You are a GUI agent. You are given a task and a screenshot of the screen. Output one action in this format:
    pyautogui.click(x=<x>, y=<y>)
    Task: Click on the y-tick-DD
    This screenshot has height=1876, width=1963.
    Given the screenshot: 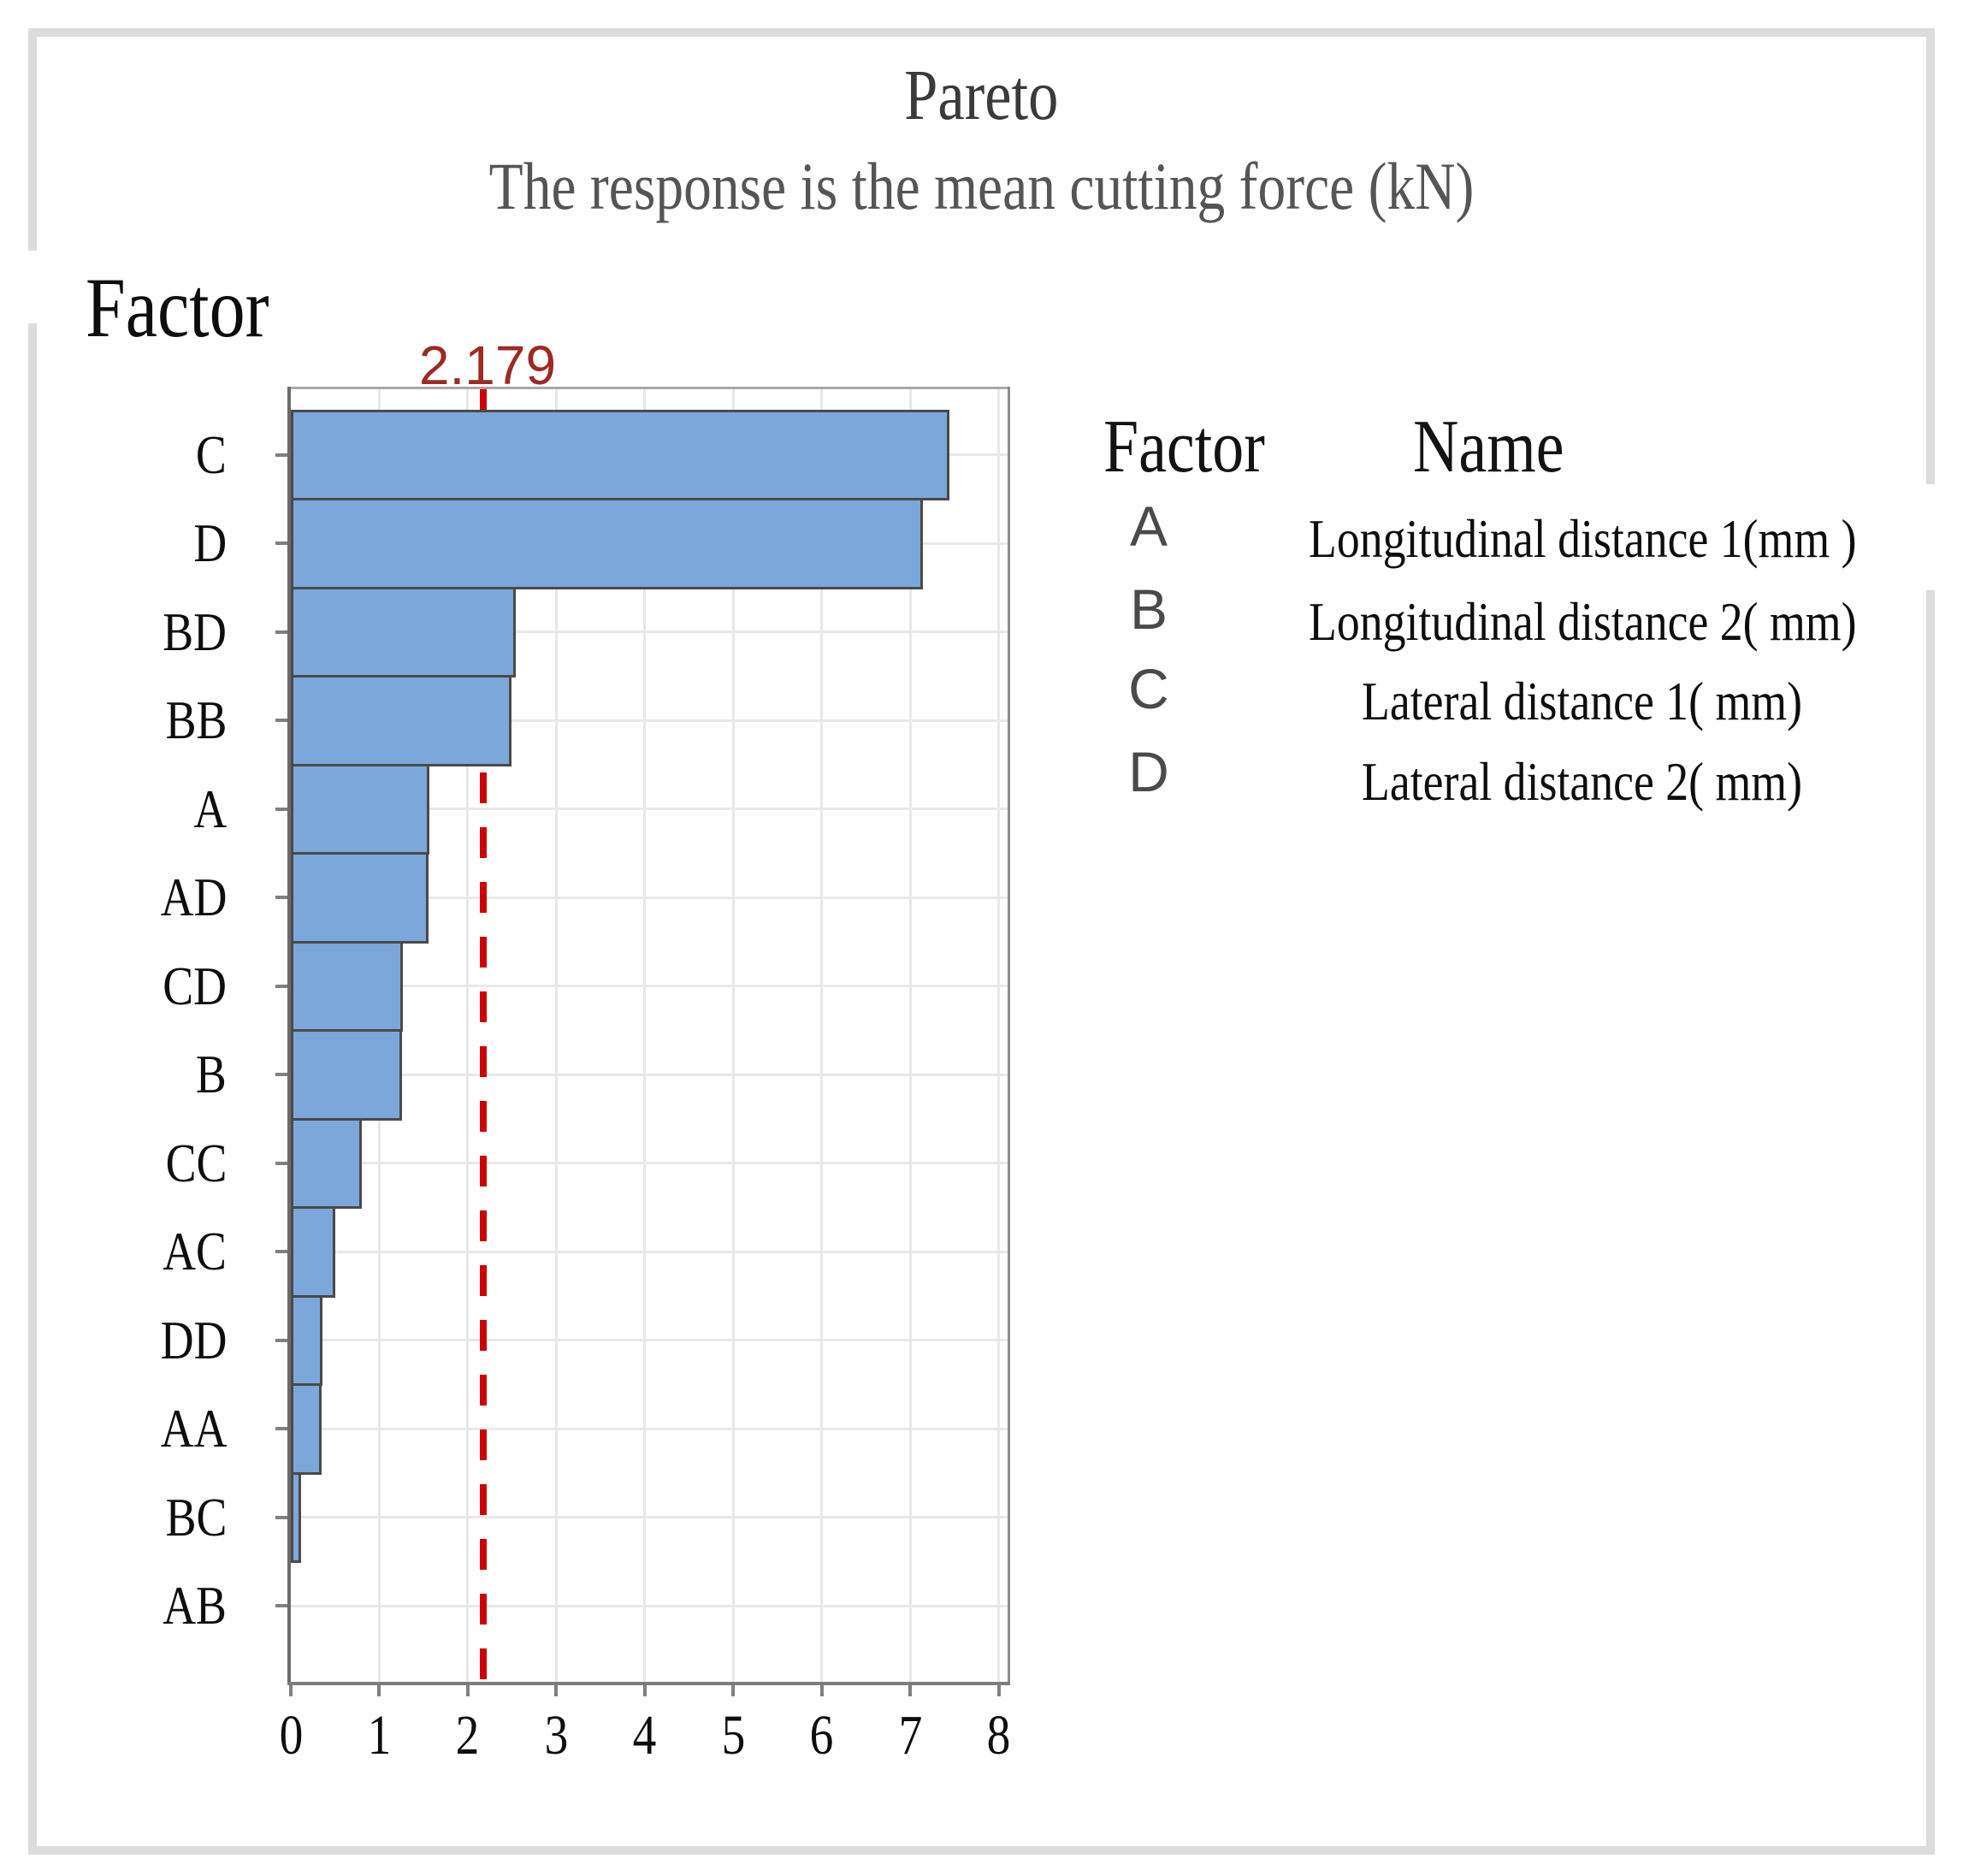 What is the action you would take?
    pyautogui.click(x=283, y=1340)
    